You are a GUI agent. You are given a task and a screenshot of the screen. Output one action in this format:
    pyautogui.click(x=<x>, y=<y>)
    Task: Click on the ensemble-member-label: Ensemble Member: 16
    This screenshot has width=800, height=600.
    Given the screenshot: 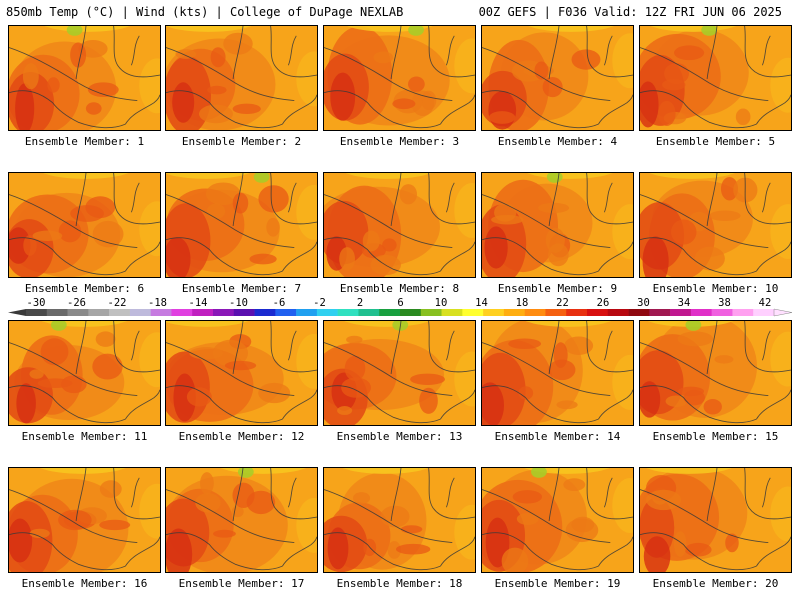 What is the action you would take?
    pyautogui.click(x=84, y=583)
    